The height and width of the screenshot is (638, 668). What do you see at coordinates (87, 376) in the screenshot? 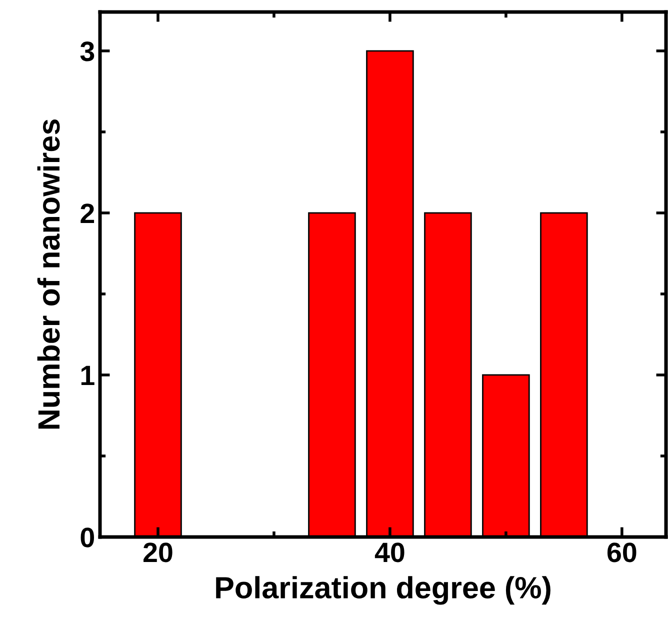
I see `y-tick-label: 1` at bounding box center [87, 376].